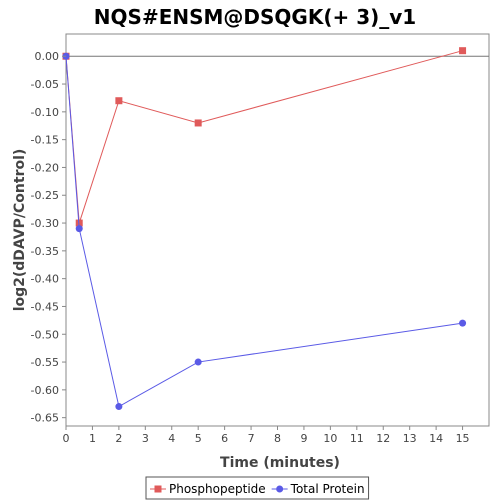 The width and height of the screenshot is (500, 500). Describe the element at coordinates (436, 438) in the screenshot. I see `x-tick-label: 14` at that location.